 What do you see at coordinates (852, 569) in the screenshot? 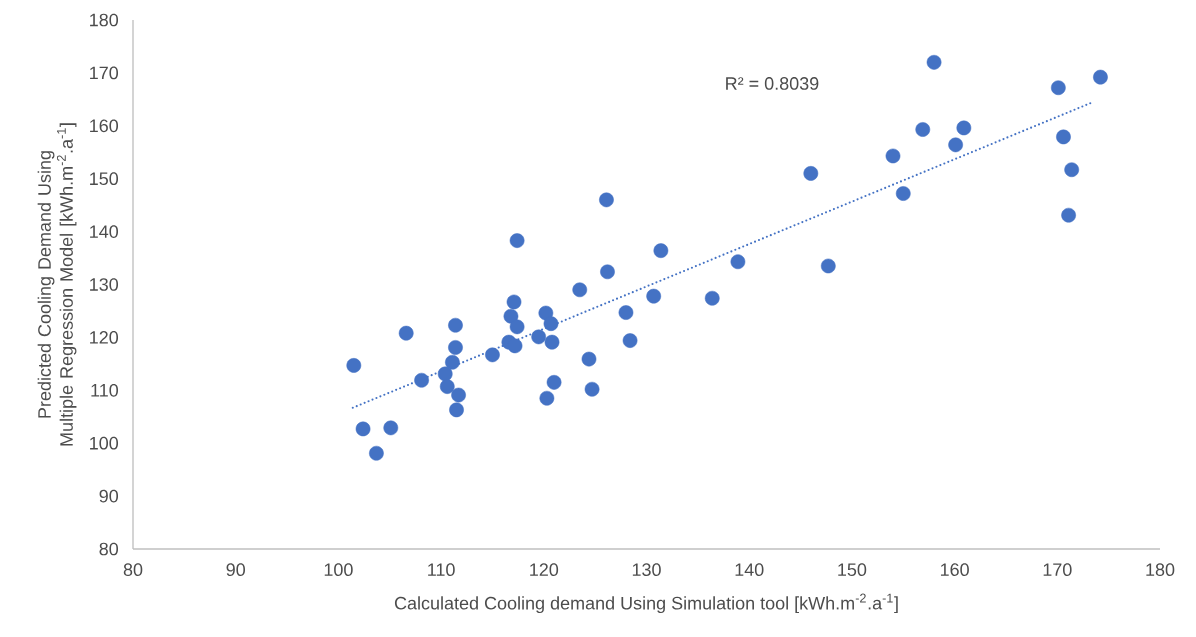
I see `x-tick-label: 150` at bounding box center [852, 569].